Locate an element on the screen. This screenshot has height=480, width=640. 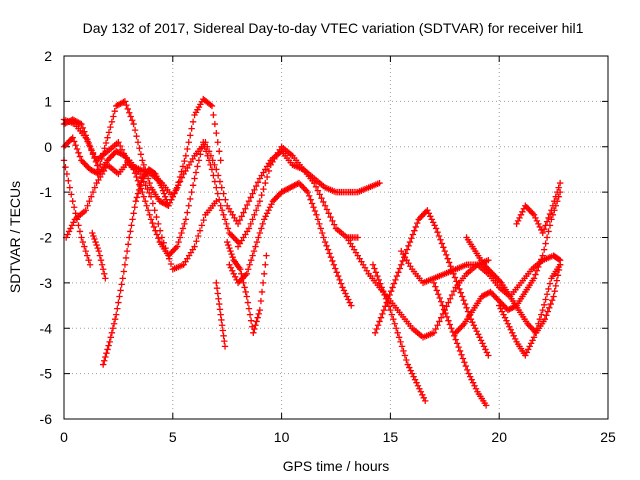
series-arc-f is located at coordinates (99, 255).